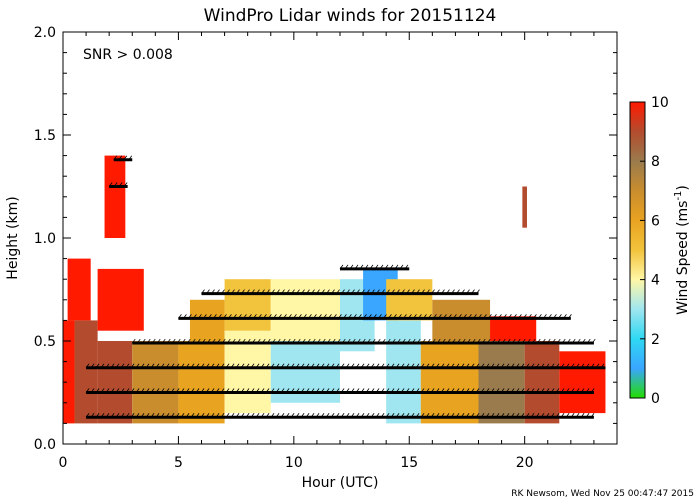 This screenshot has width=700, height=500. What do you see at coordinates (655, 281) in the screenshot?
I see `colorbar-tick-label: 4` at bounding box center [655, 281].